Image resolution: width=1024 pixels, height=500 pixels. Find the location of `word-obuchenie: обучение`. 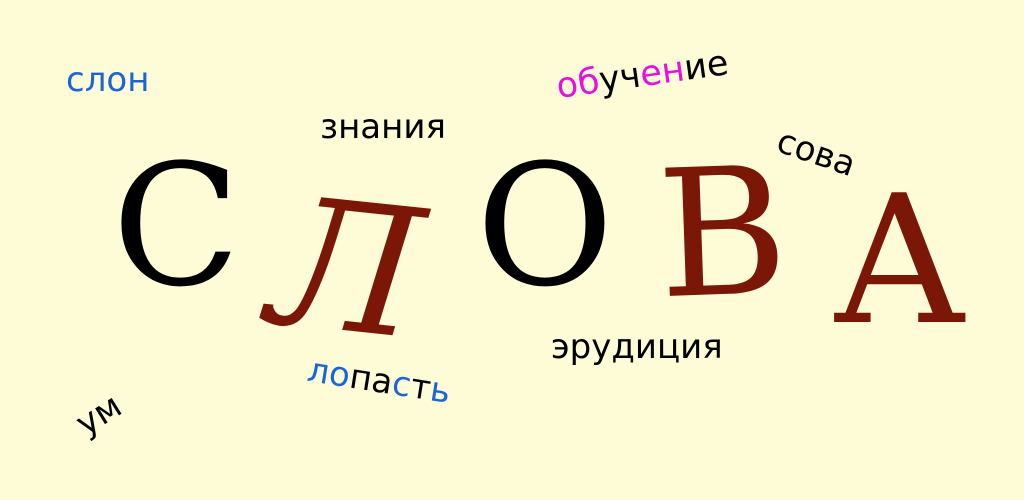

word-obuchenie: обучение is located at coordinates (642, 75).